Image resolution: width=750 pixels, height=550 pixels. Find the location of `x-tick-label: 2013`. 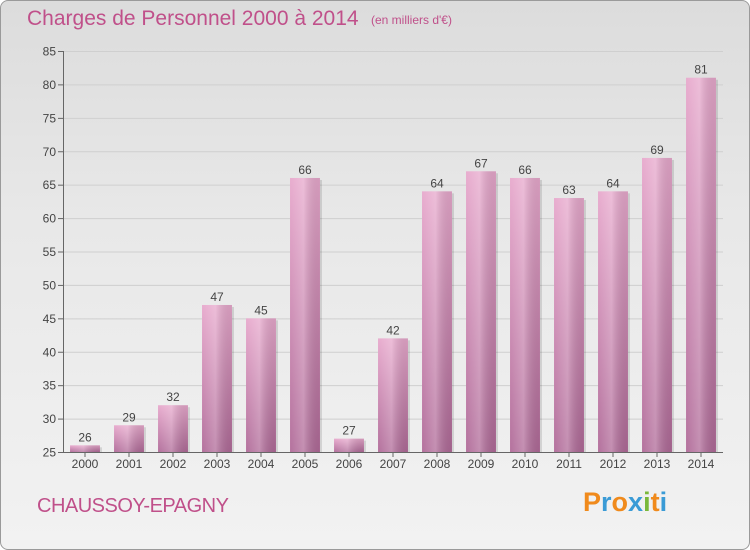

x-tick-label: 2013 is located at coordinates (657, 464).